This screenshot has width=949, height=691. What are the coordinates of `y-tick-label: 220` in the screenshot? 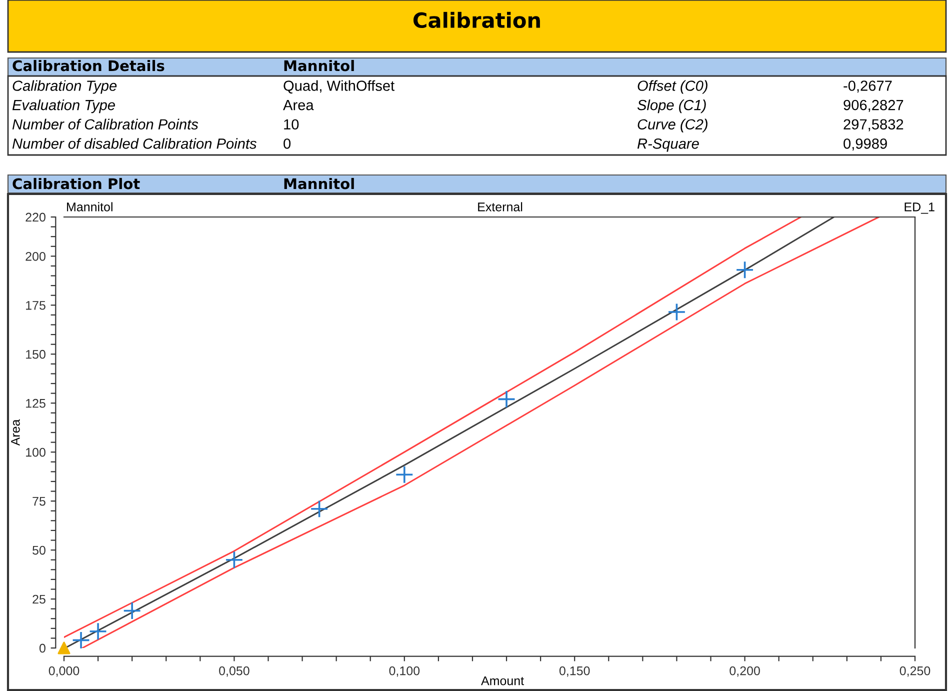 It's located at (36, 217).